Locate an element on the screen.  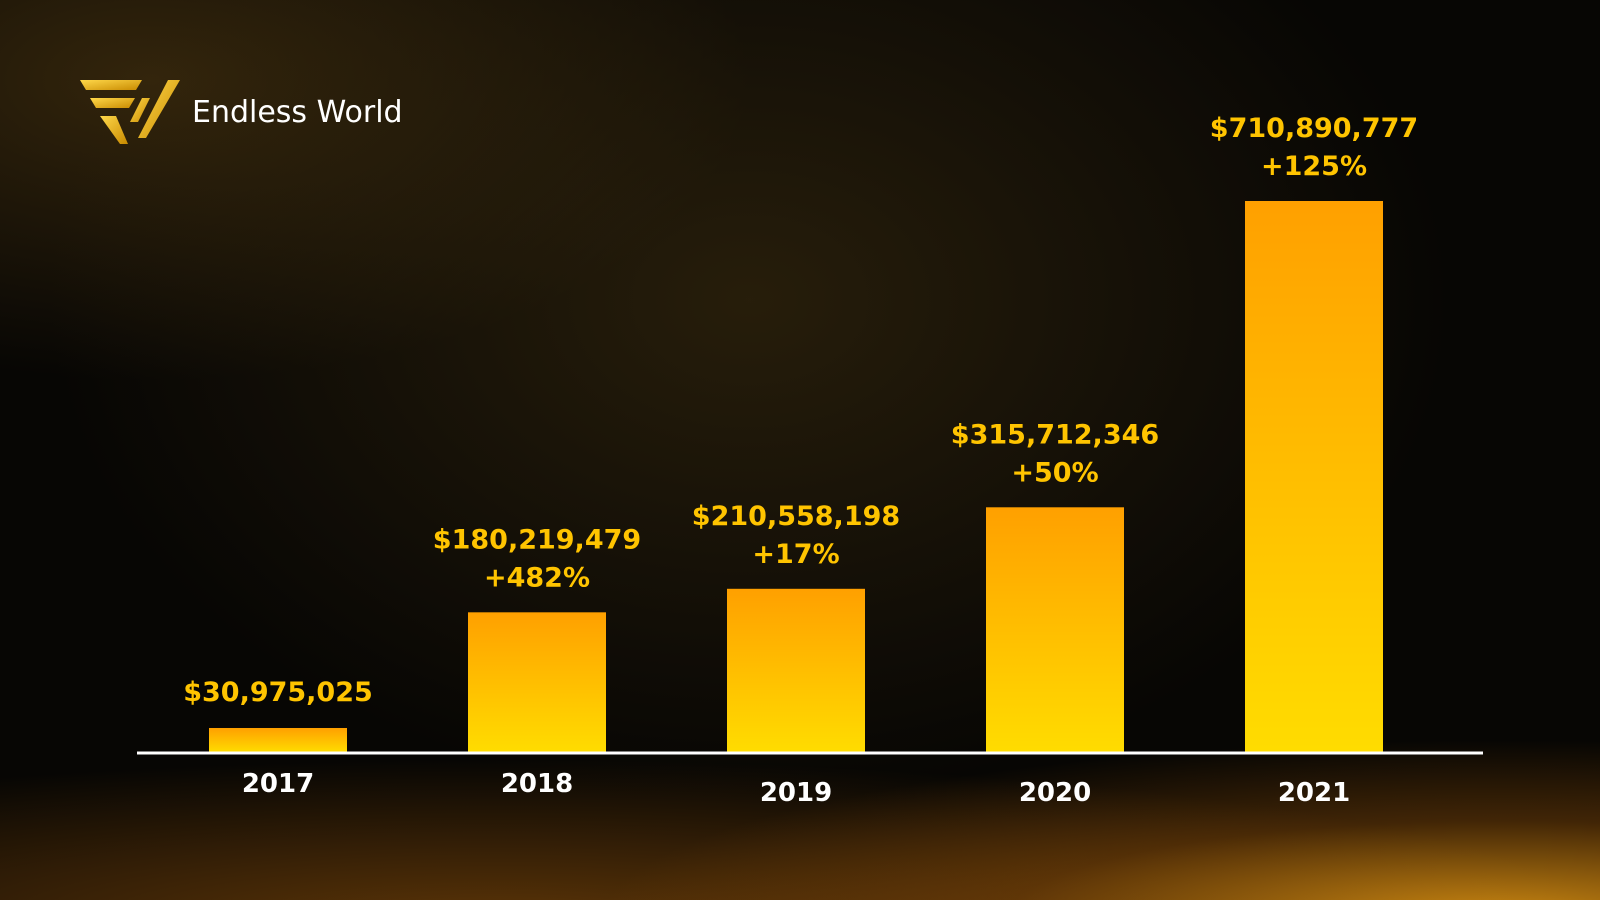
growth-label-2019: +17% is located at coordinates (795, 554).